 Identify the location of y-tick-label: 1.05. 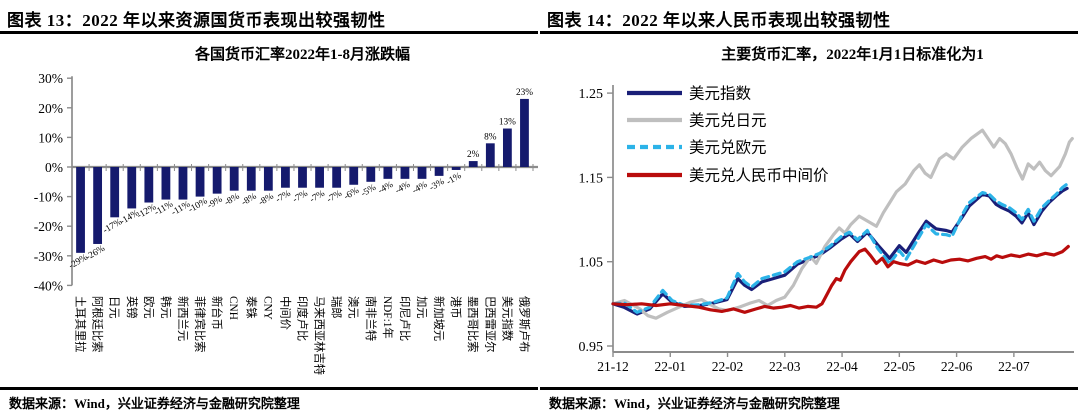
(591, 263).